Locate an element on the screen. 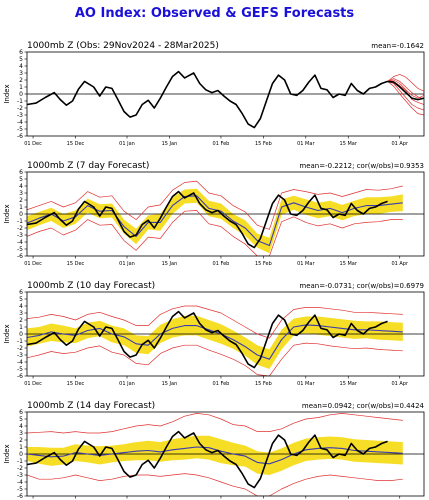  forecast-mean-line is located at coordinates (405, 90).